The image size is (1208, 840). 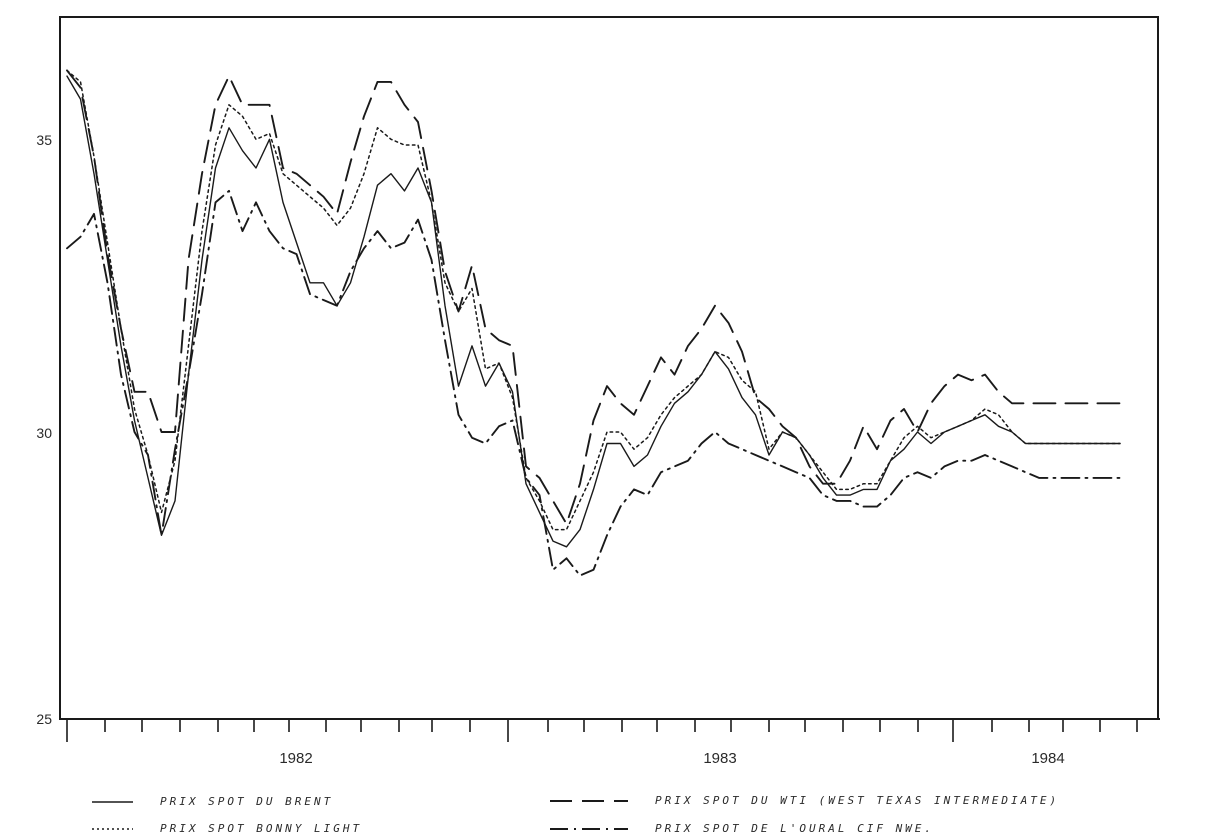 I want to click on x-ticks, so click(x=602, y=730).